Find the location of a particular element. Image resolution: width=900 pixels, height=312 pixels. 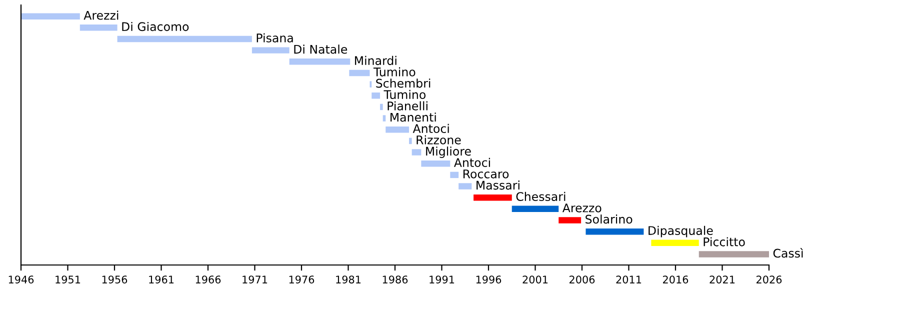

y-tick-label: Di Natale is located at coordinates (321, 49).